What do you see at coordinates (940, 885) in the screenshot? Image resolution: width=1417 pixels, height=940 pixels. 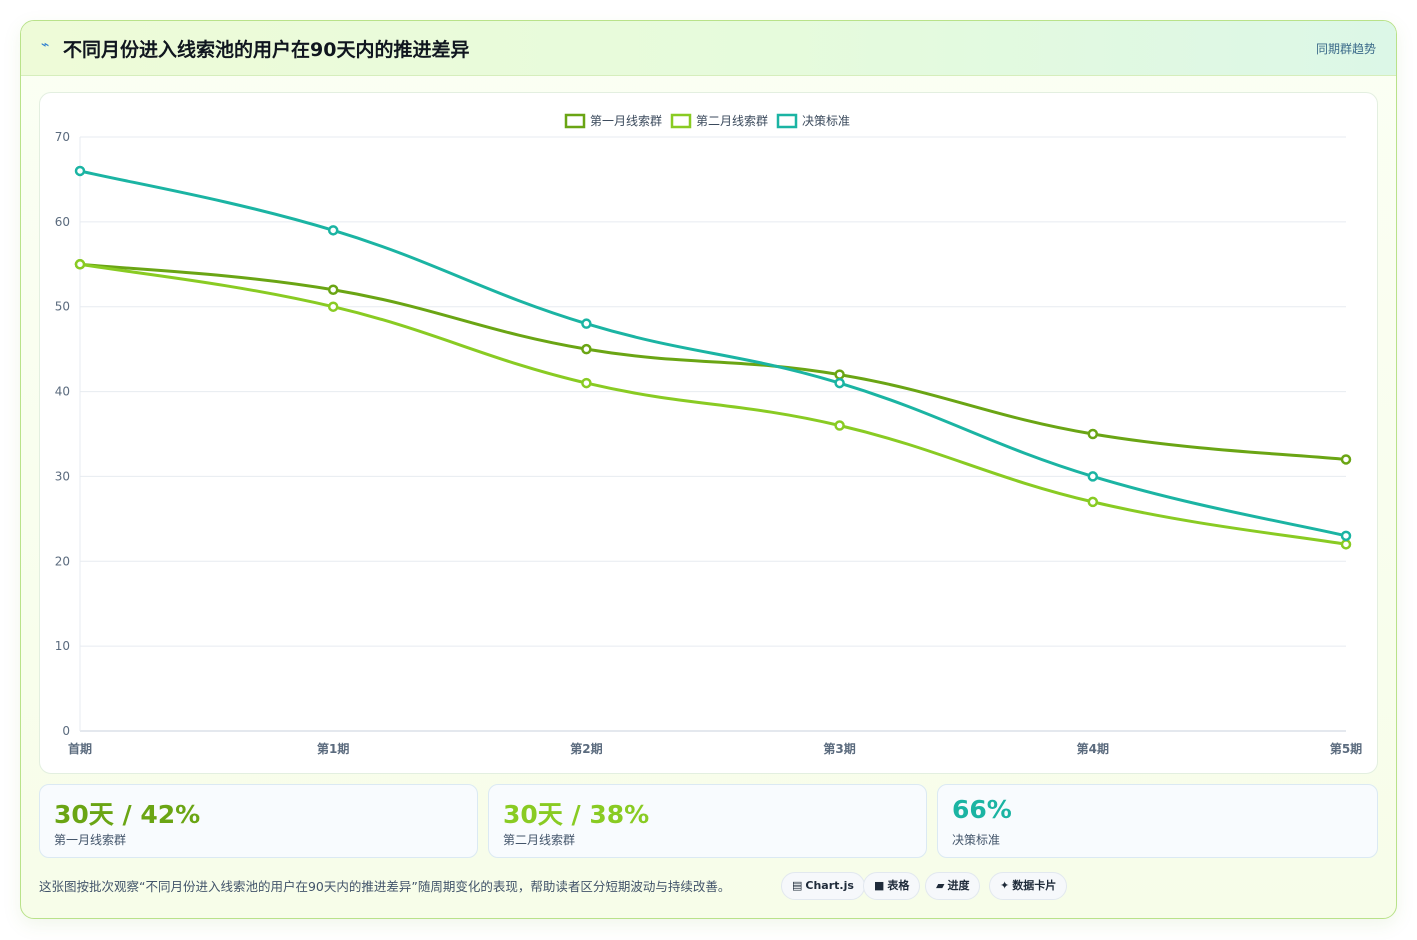 I see `progress-icon: ▰` at bounding box center [940, 885].